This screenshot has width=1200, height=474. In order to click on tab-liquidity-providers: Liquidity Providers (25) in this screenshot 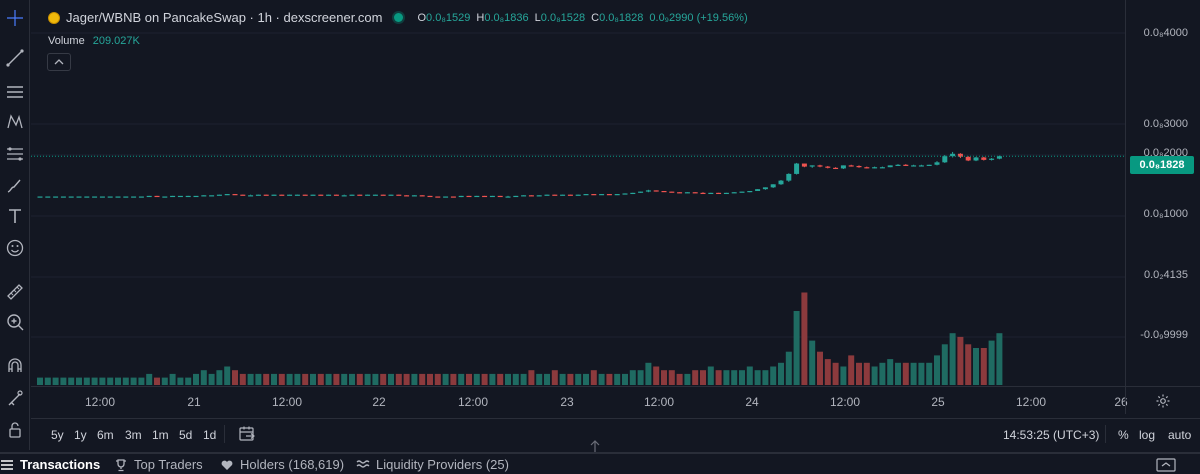, I will do `click(432, 464)`.